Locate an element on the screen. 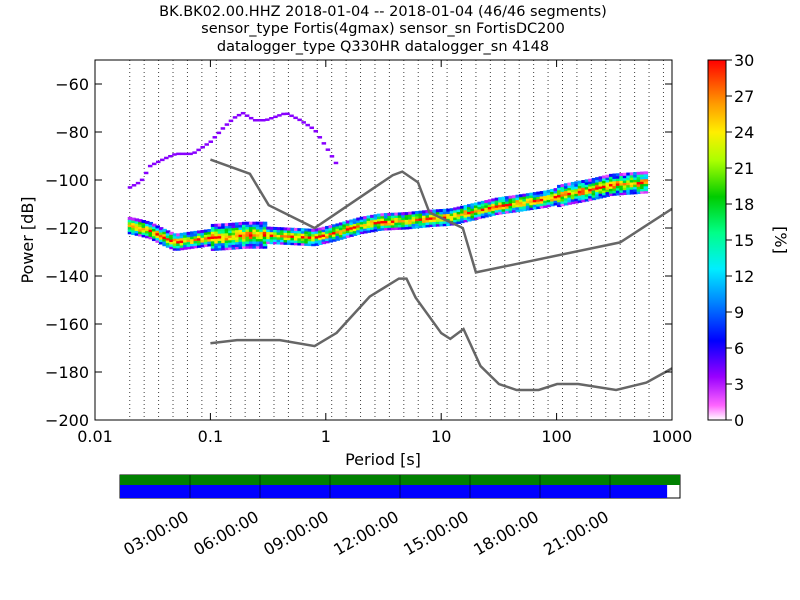  x-tick-label: 1 is located at coordinates (326, 436).